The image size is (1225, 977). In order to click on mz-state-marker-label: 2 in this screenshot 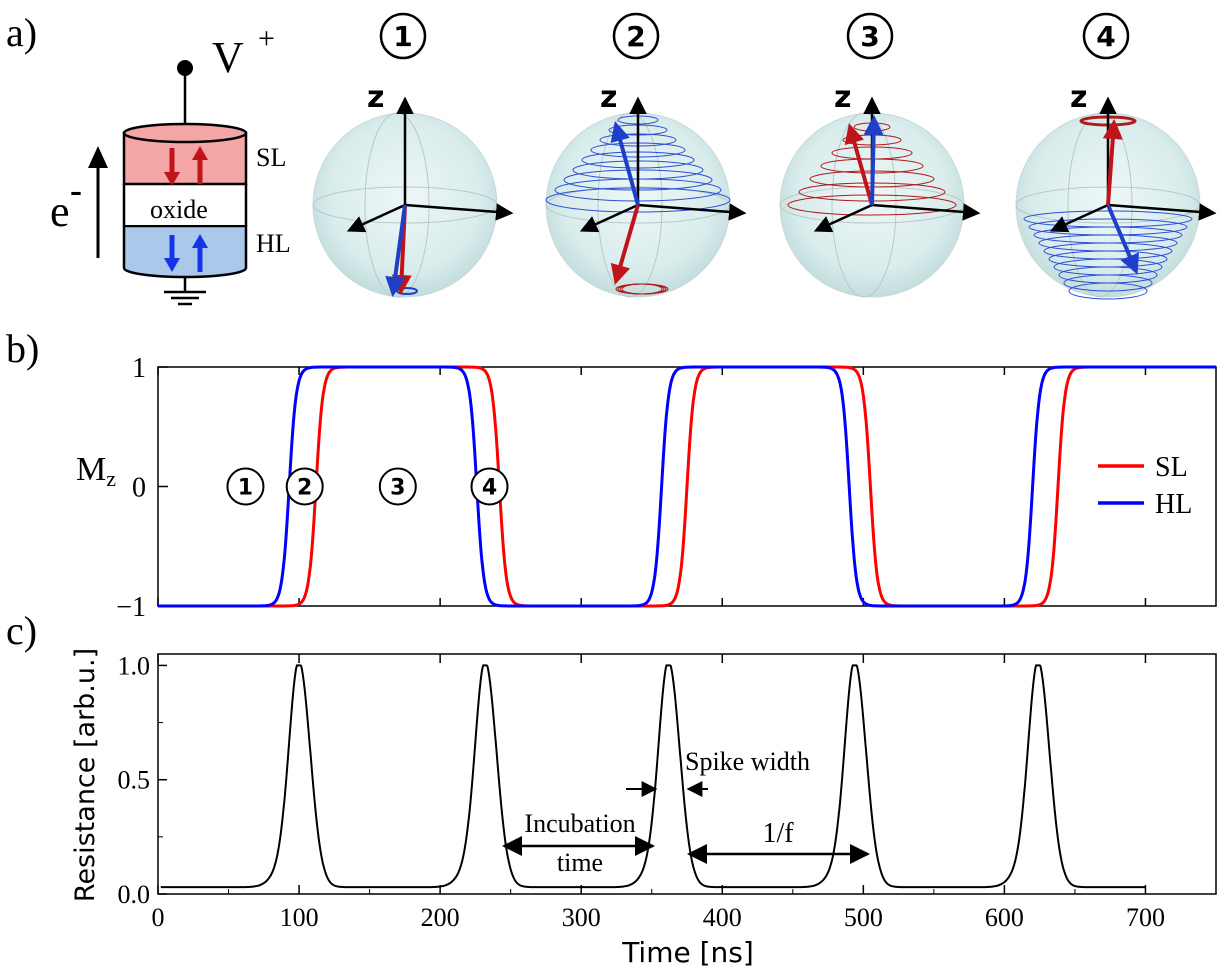, I will do `click(304, 488)`.